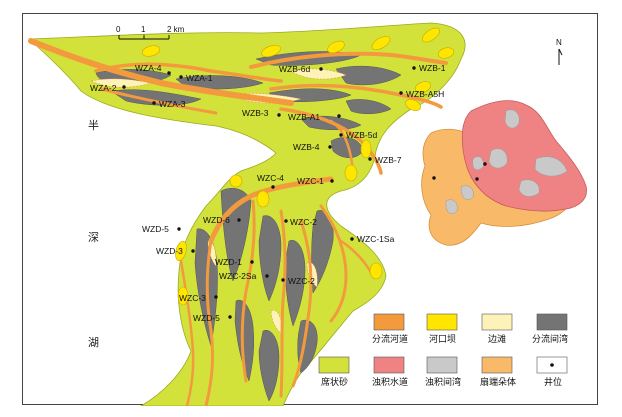 This screenshot has width=622, height=417. I want to click on bay-b4, so click(368, 75).